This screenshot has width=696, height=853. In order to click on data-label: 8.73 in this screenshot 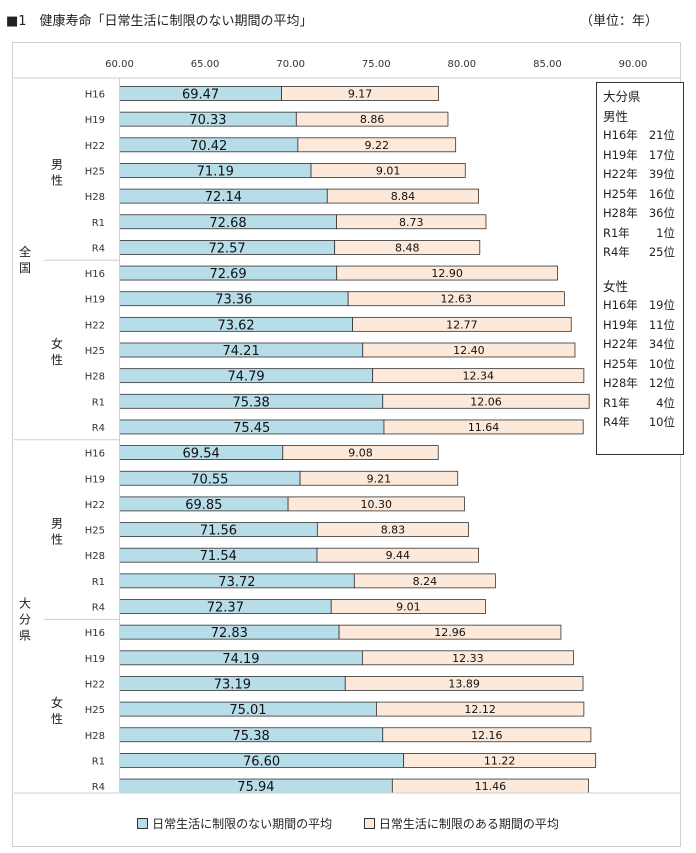, I will do `click(411, 222)`.